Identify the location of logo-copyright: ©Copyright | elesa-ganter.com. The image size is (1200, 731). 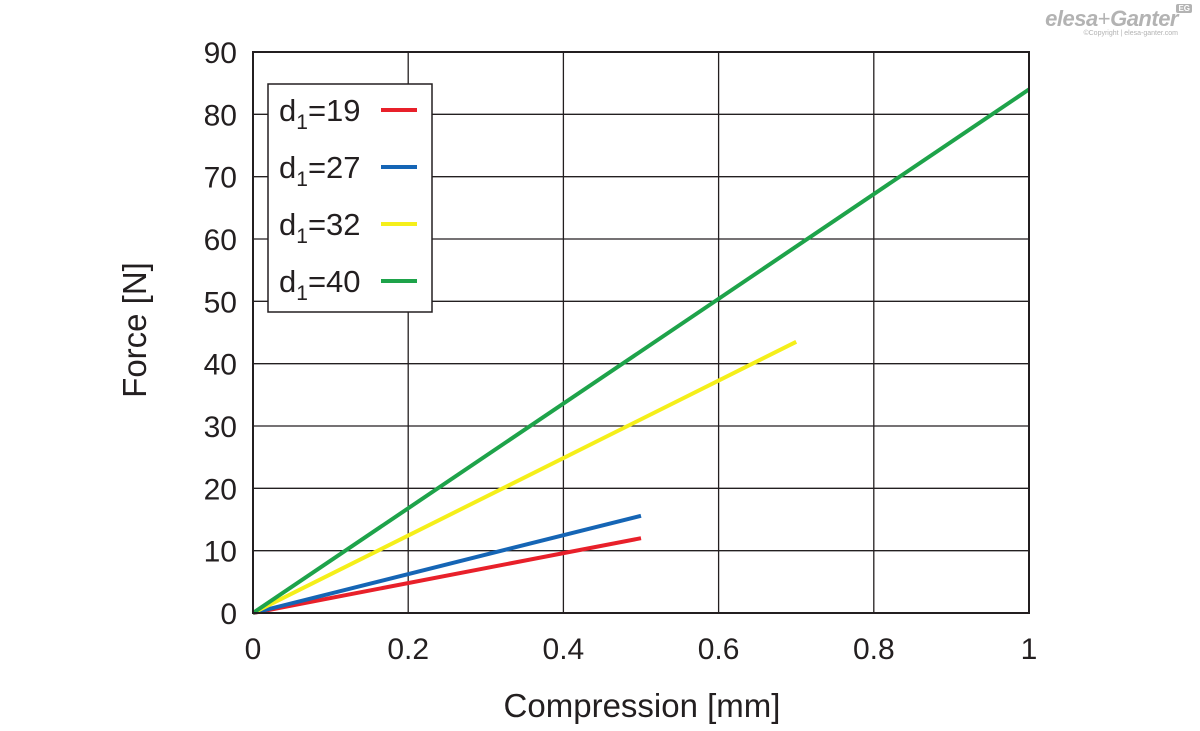
(1130, 33).